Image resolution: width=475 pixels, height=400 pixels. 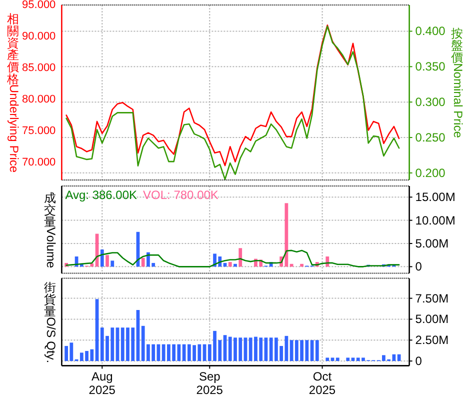 What do you see at coordinates (435, 220) in the screenshot?
I see `y-tick-label: 10.00M` at bounding box center [435, 220].